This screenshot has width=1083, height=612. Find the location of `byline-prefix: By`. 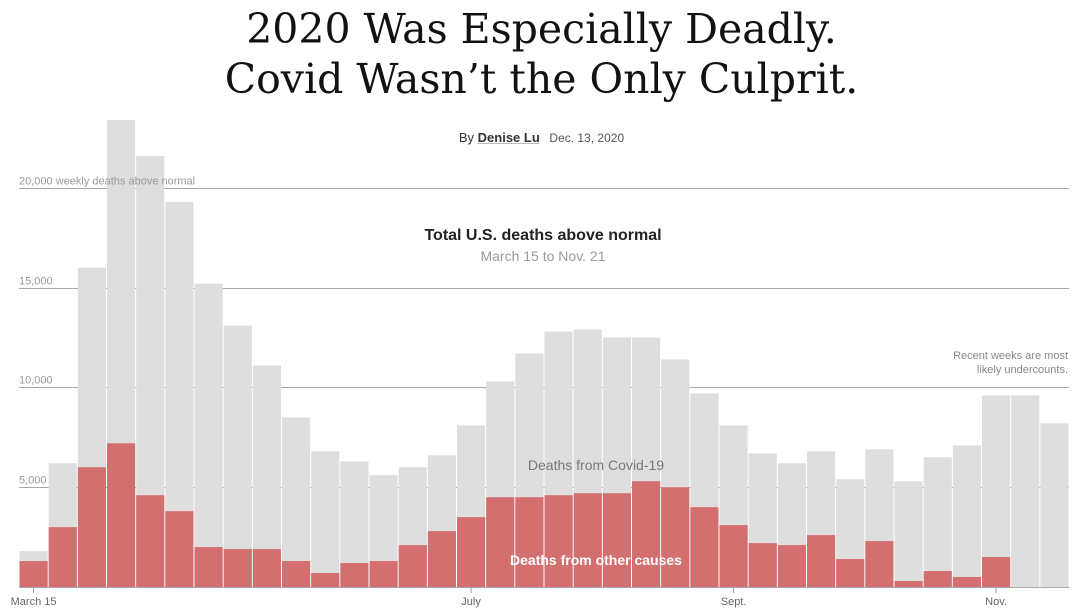

byline-prefix: By is located at coordinates (466, 137).